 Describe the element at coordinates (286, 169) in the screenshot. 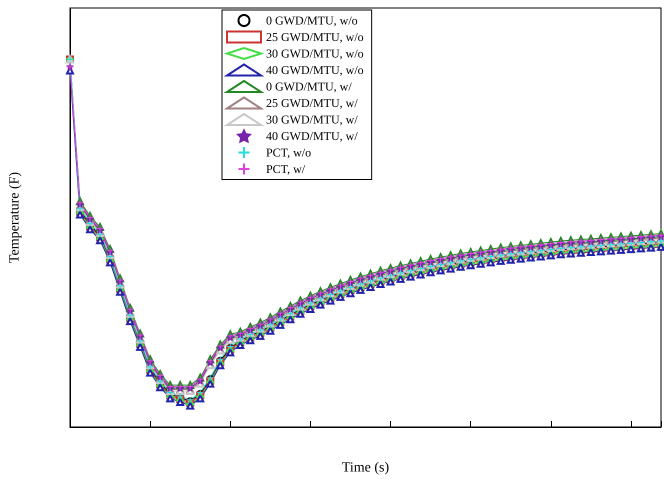

I see `legend-label: PCT, w/` at that location.